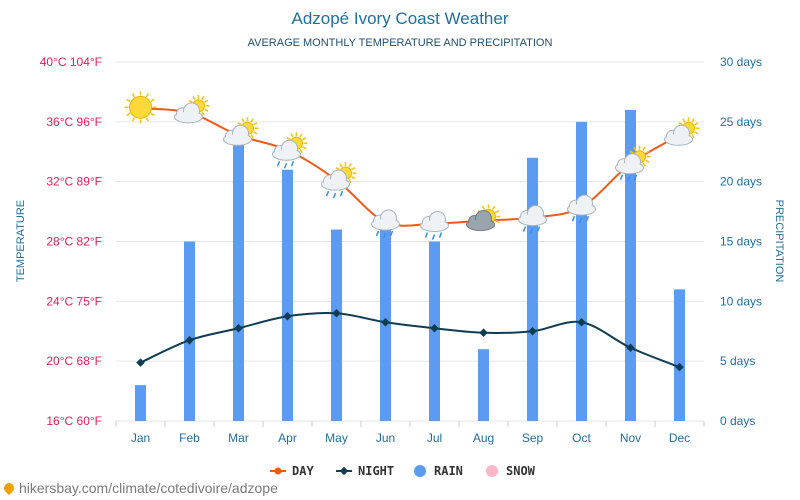 Image resolution: width=800 pixels, height=500 pixels. I want to click on month-label: May, so click(336, 438).